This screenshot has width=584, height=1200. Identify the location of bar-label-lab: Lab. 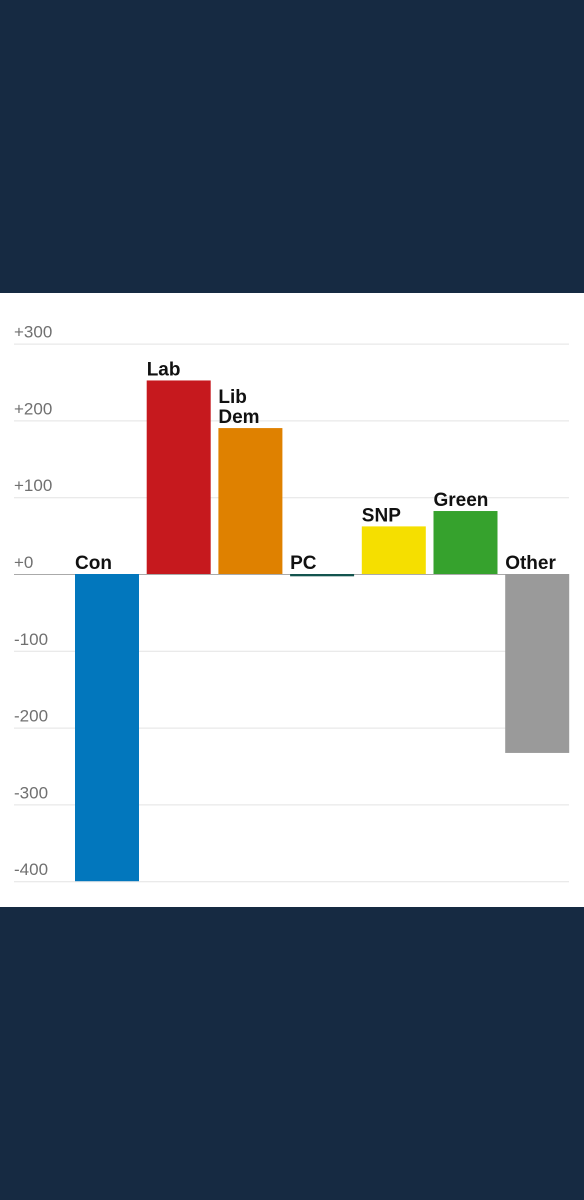
(164, 369).